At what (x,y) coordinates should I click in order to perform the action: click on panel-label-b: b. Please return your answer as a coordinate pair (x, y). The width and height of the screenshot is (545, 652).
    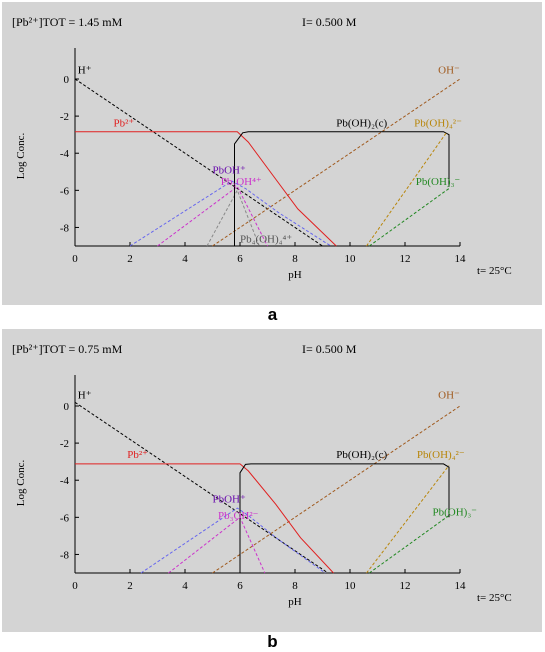
    Looking at the image, I should click on (272, 641).